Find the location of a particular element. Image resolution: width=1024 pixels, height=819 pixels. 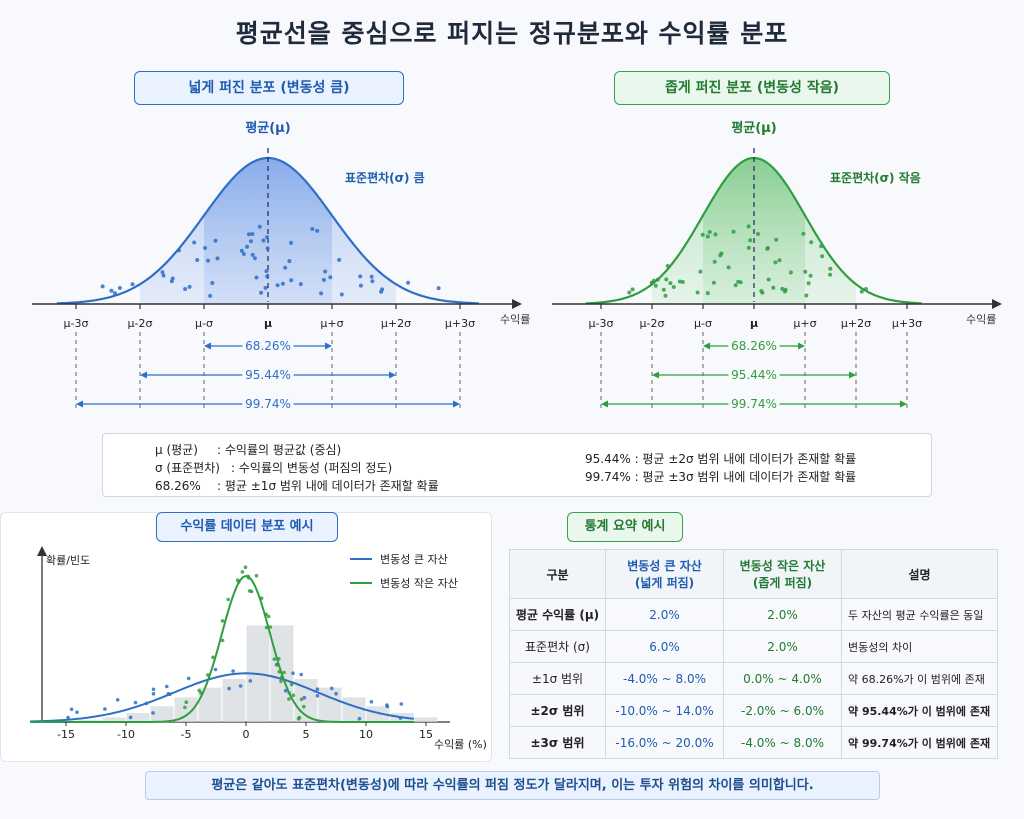

stats-row: 표준편차 (σ) 6.0% 2.0% 변동성의 차이 is located at coordinates (753, 646).